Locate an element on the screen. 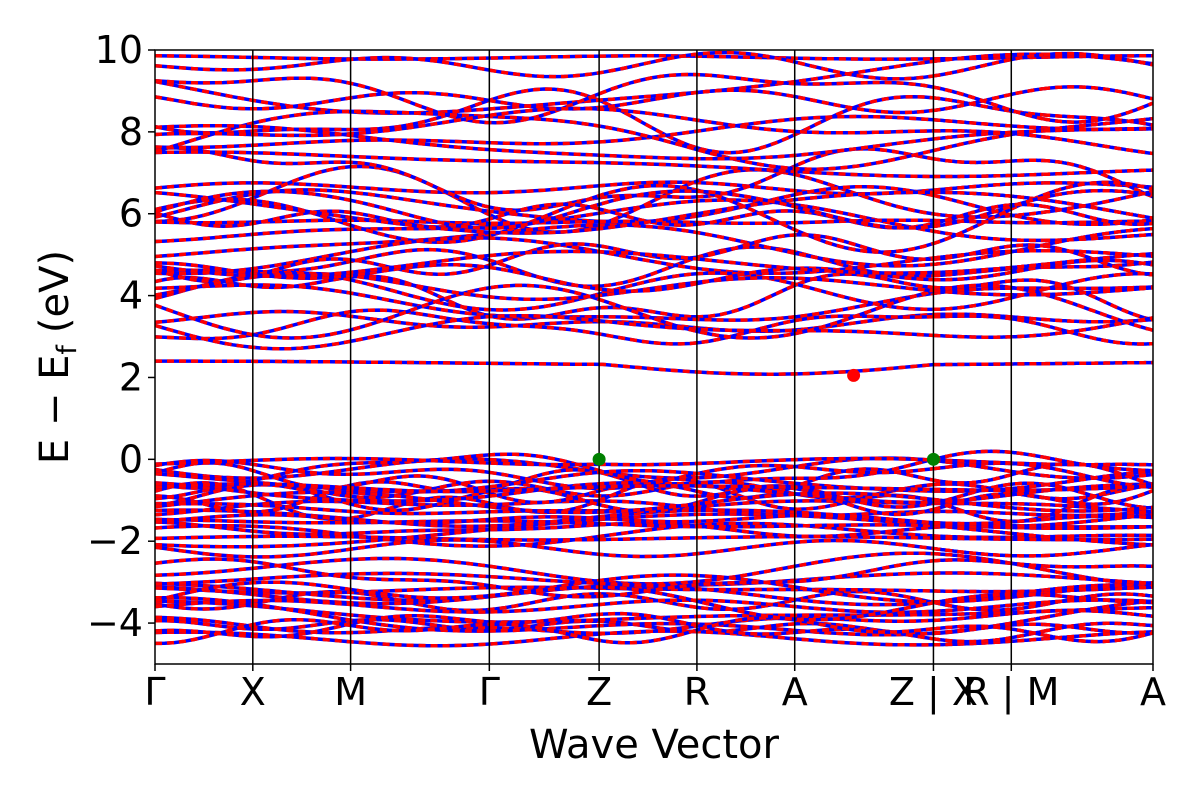  band-70-seg-2-dashed is located at coordinates (1098, 291).